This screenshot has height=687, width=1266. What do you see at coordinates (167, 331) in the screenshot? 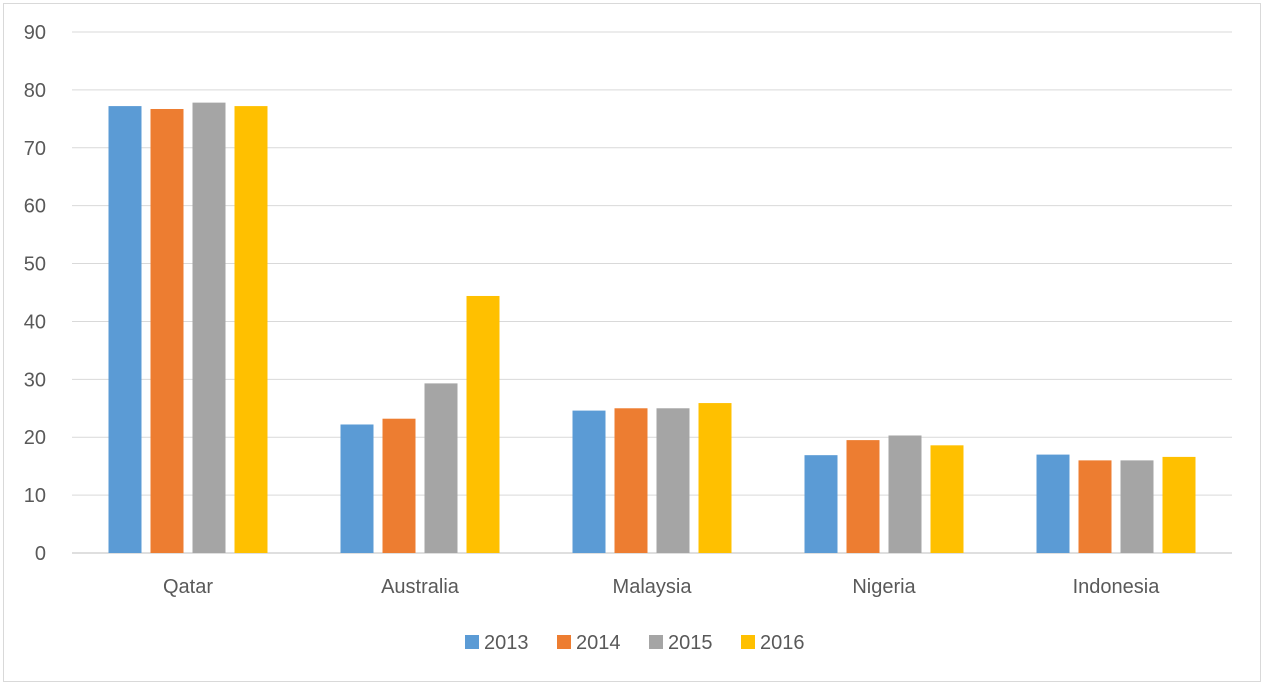
I see `bar-qatar-2014` at bounding box center [167, 331].